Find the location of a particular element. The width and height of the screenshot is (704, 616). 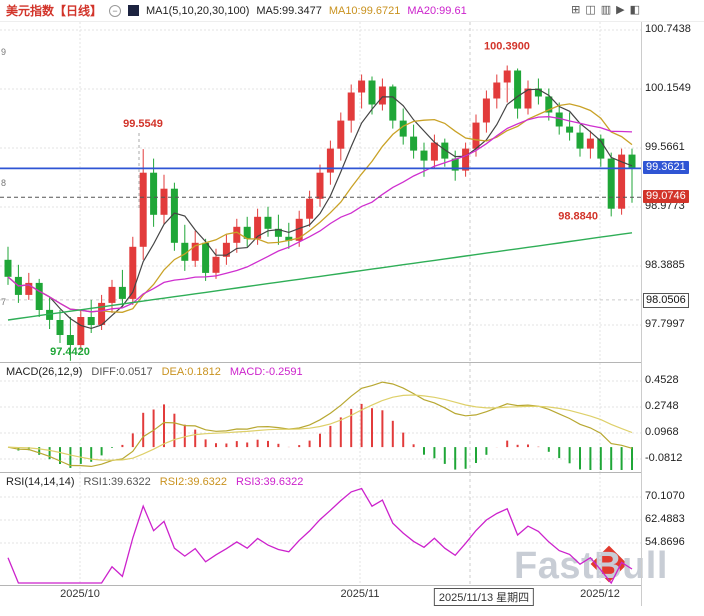

split-view-icon: ◫ is located at coordinates (590, 10).